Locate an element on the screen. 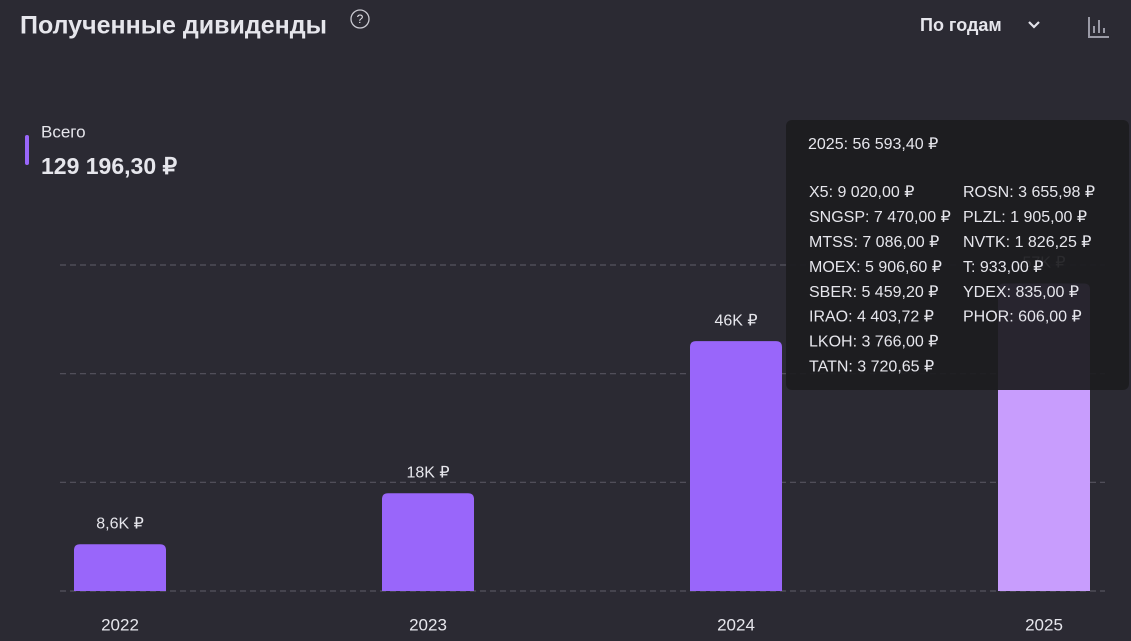 Image resolution: width=1131 pixels, height=641 pixels. tooltip-item: MOEX: 5 906,60 ₽ is located at coordinates (875, 267).